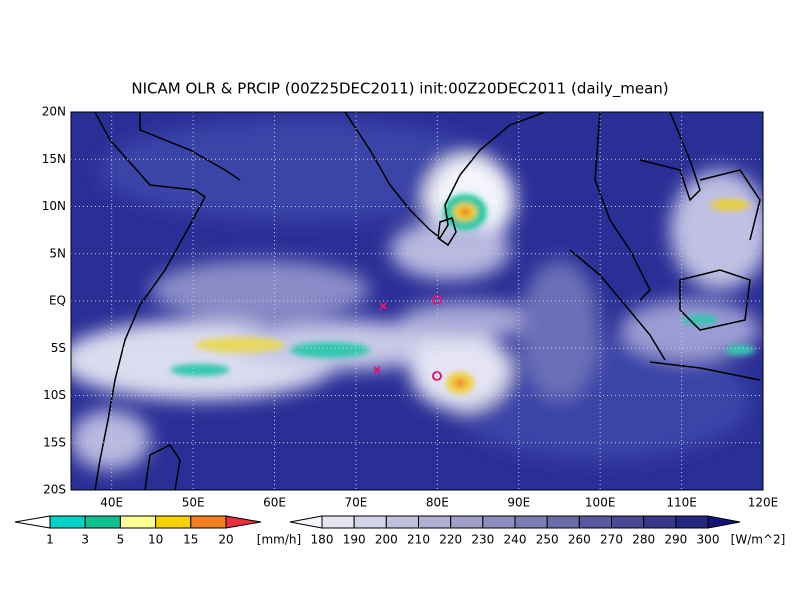 The image size is (800, 600). What do you see at coordinates (579, 540) in the screenshot?
I see `colorbar-label: 260` at bounding box center [579, 540].